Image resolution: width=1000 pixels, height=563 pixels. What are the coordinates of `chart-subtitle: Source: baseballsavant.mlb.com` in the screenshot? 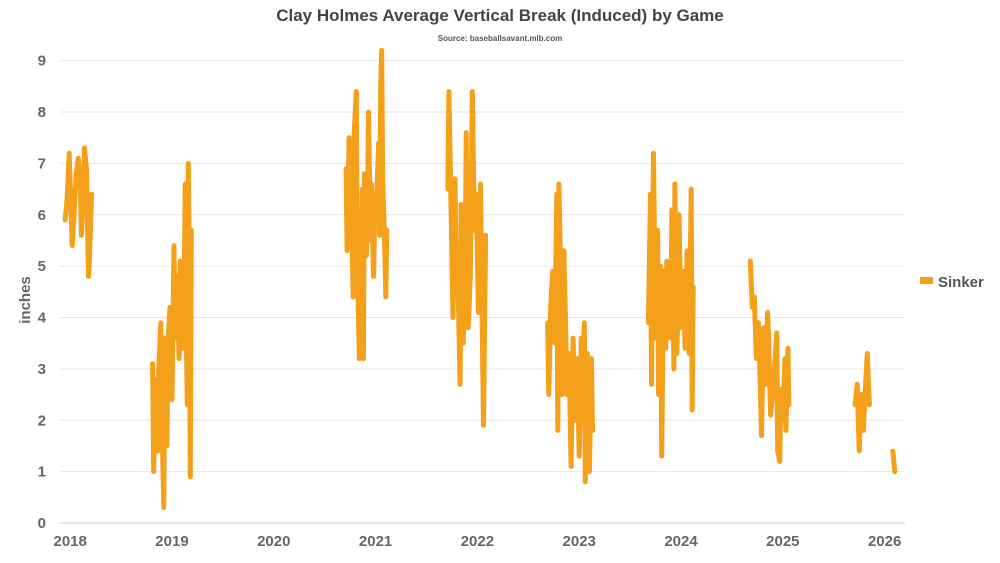 It's located at (500, 38).